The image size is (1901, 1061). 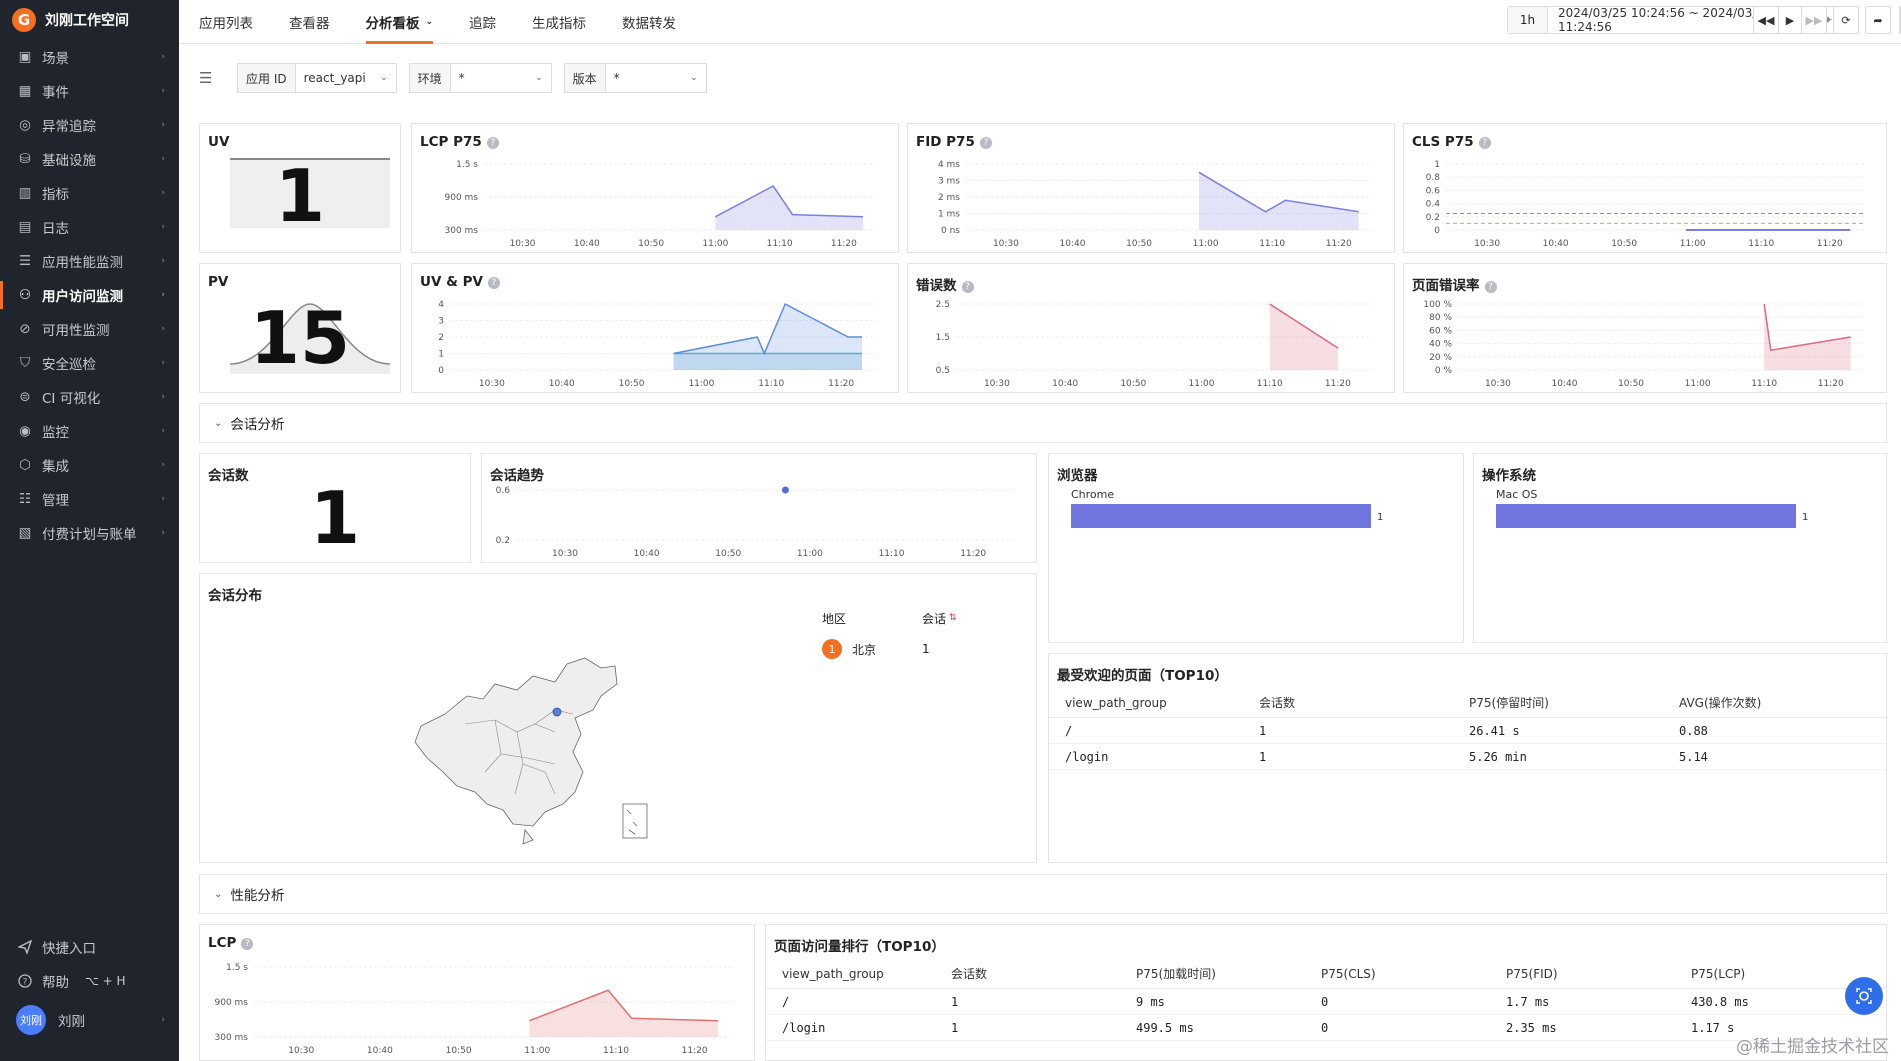 I want to click on x-tick-label: 10:50, so click(x=1631, y=384).